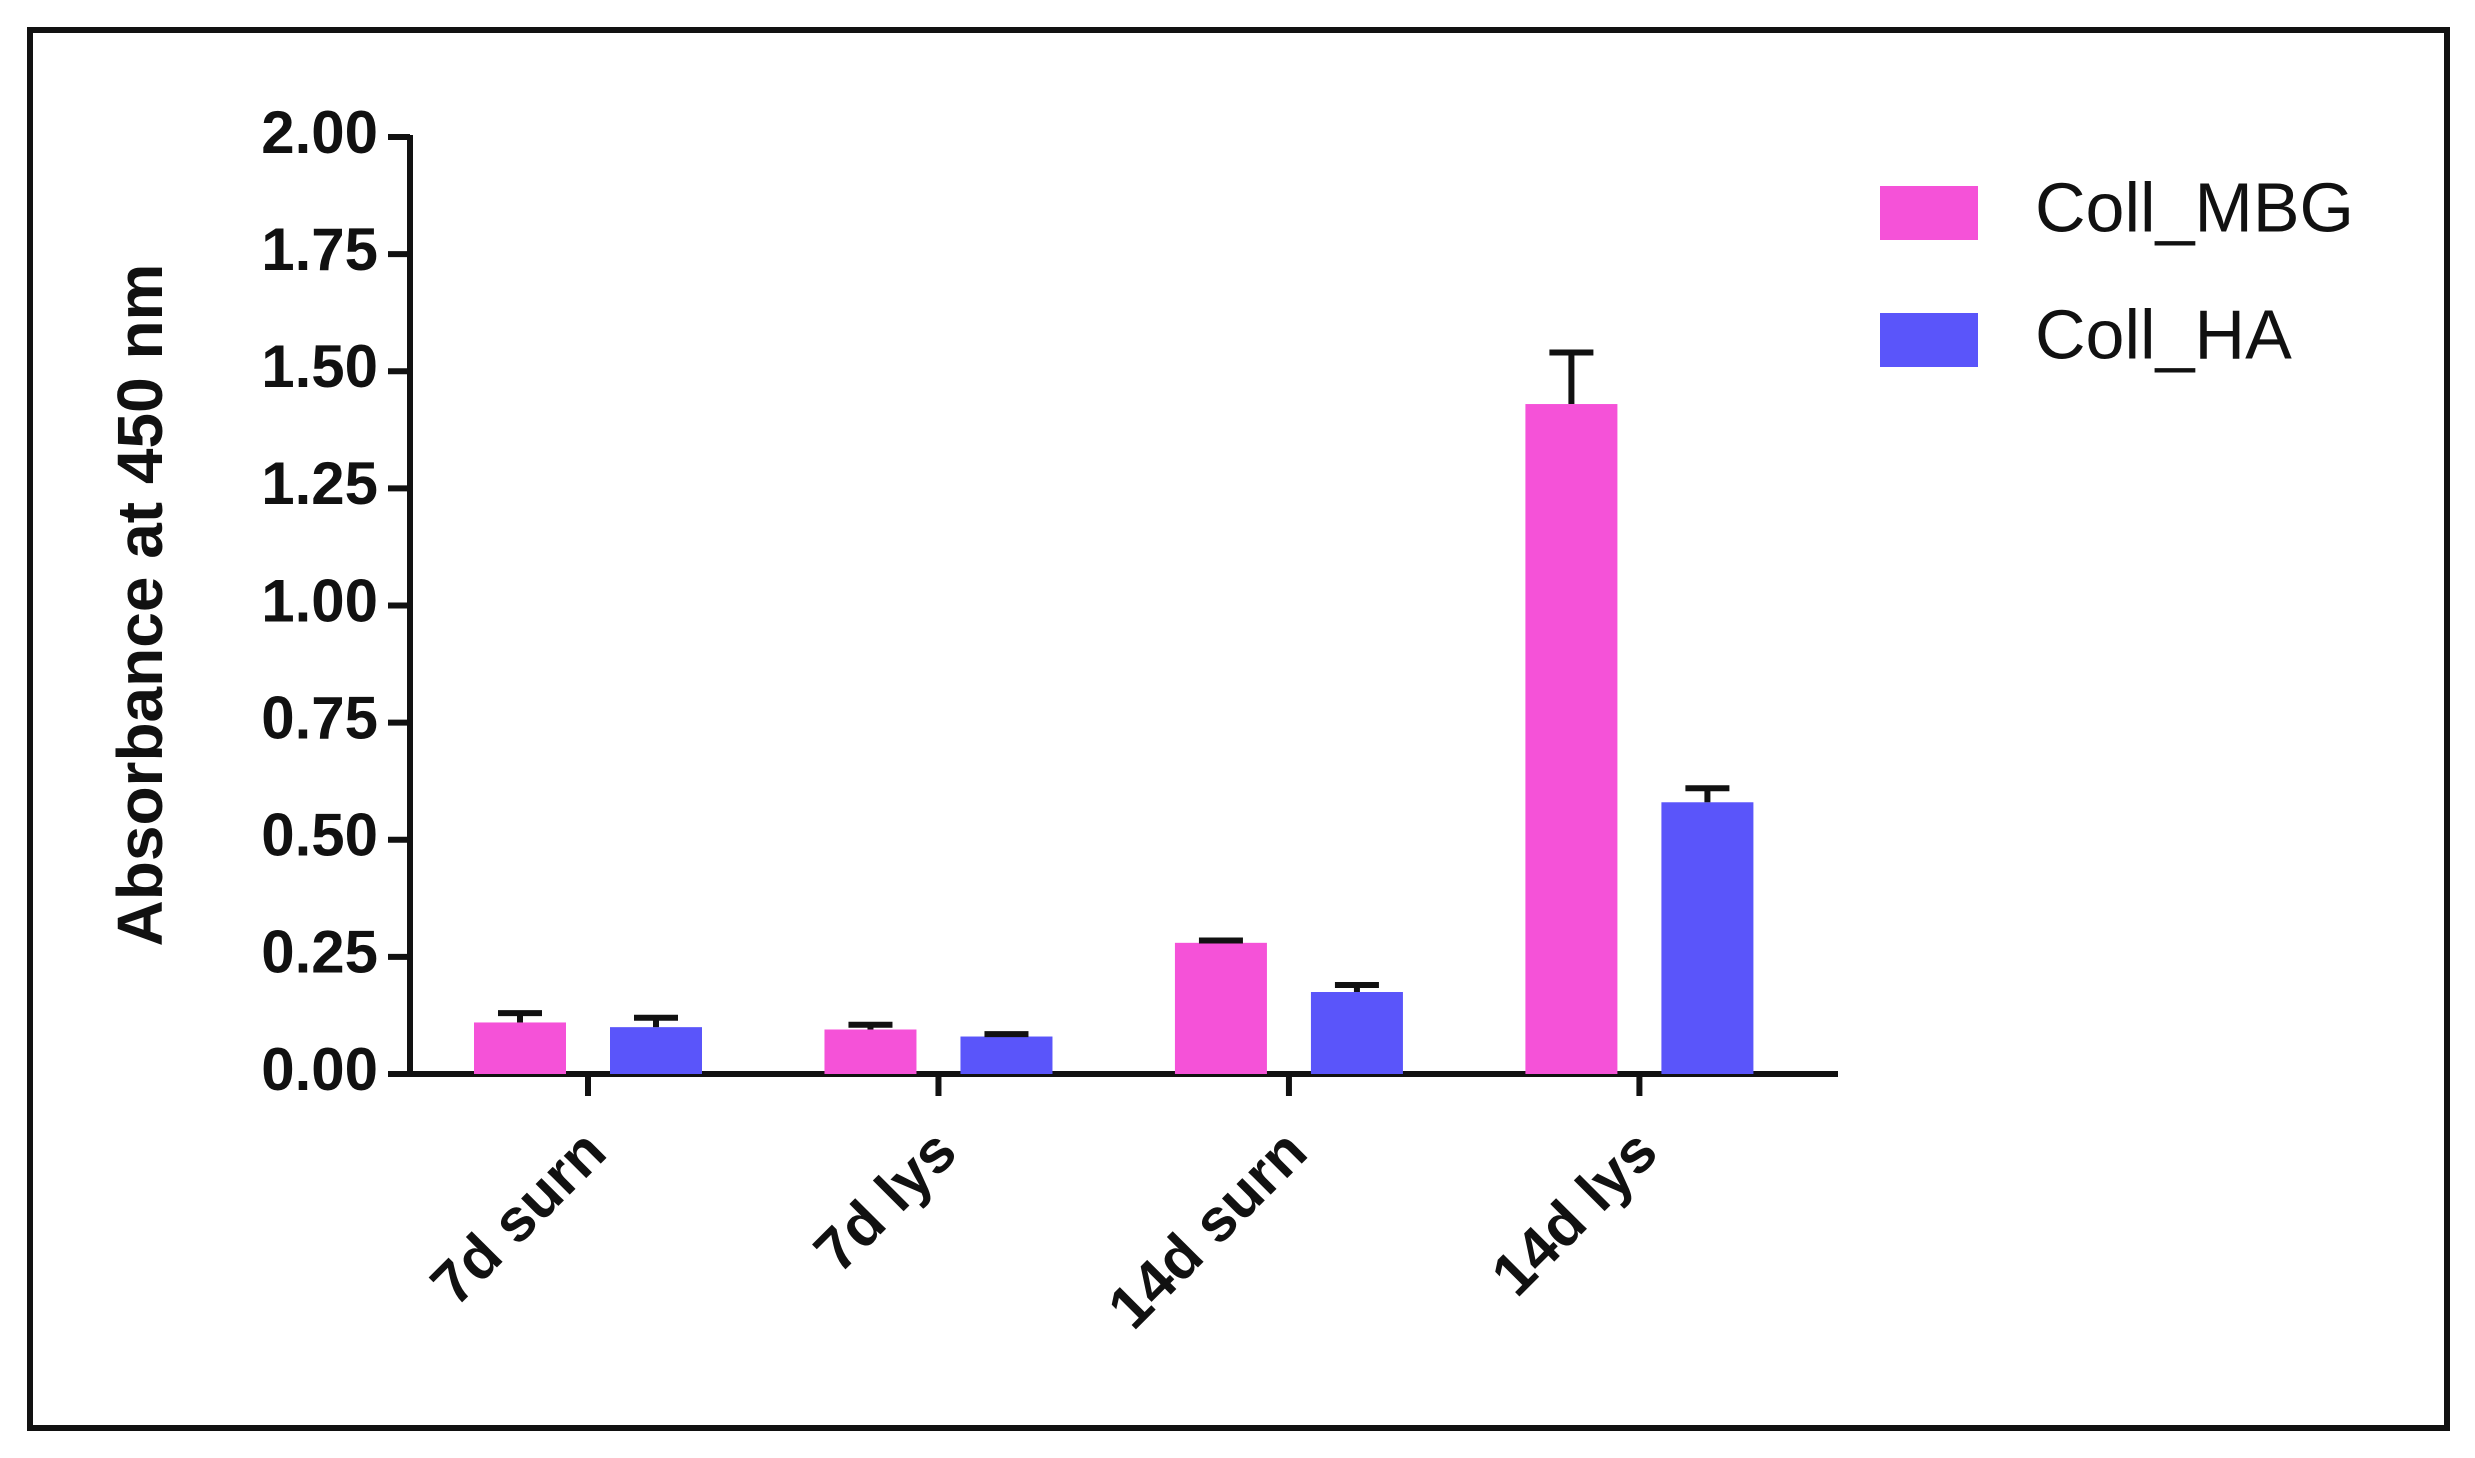 The height and width of the screenshot is (1458, 2475). I want to click on y-axis-label: Absorbance at 450 nm, so click(140, 605).